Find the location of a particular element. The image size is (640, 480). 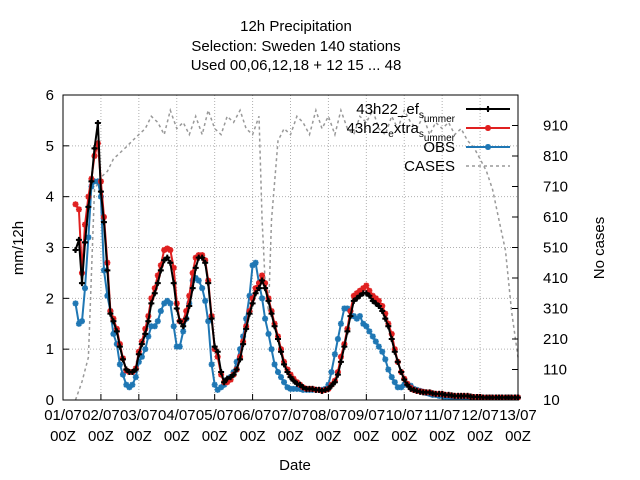

legend-item: 43h22_efsummer is located at coordinates (433, 113).